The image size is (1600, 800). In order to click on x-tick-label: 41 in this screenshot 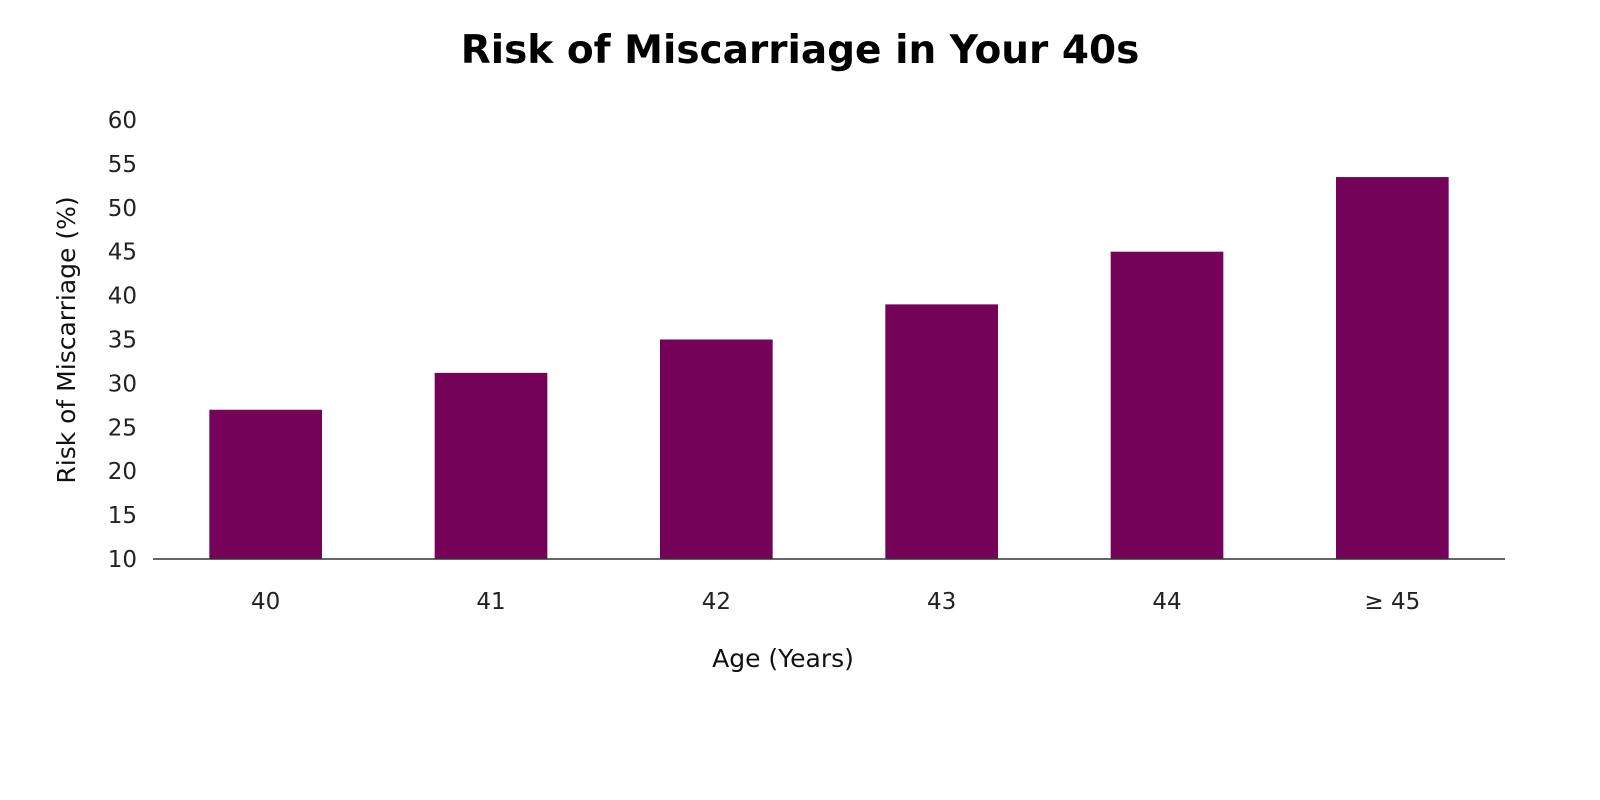, I will do `click(490, 602)`.